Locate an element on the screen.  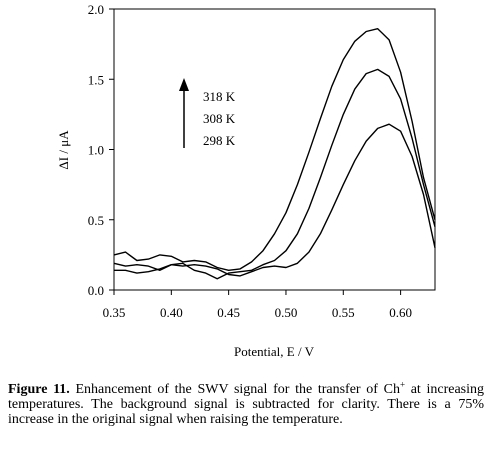
temperature-arrow is located at coordinates (184, 113).